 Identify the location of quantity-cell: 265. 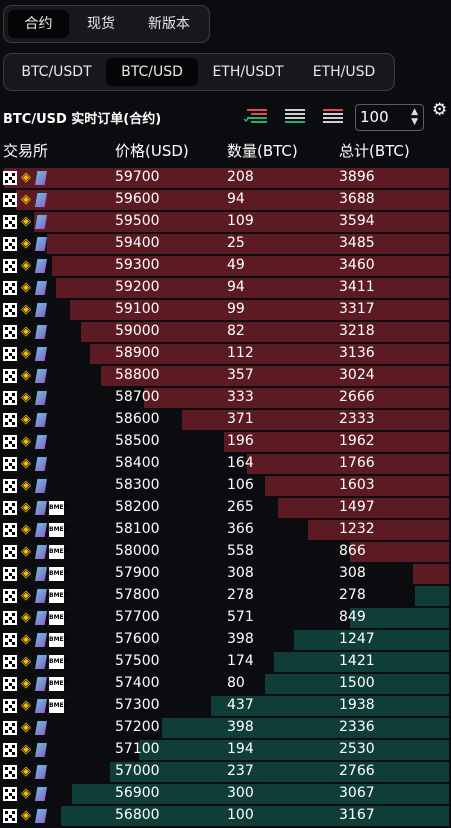
(240, 507).